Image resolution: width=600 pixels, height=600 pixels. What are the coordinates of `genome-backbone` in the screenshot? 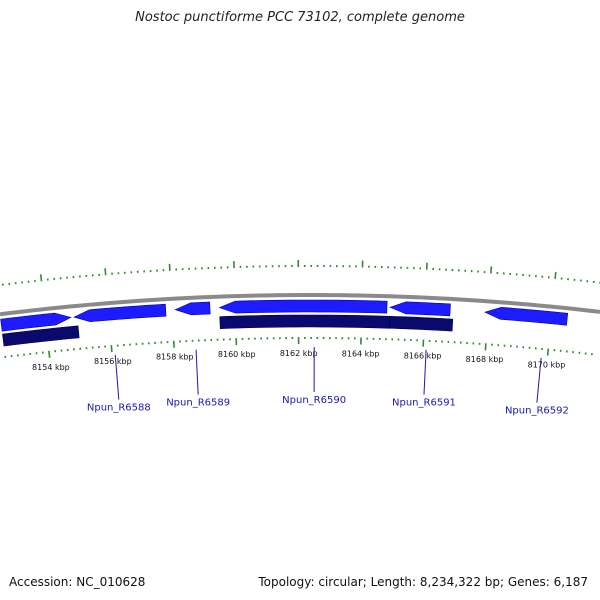 It's located at (300, 304).